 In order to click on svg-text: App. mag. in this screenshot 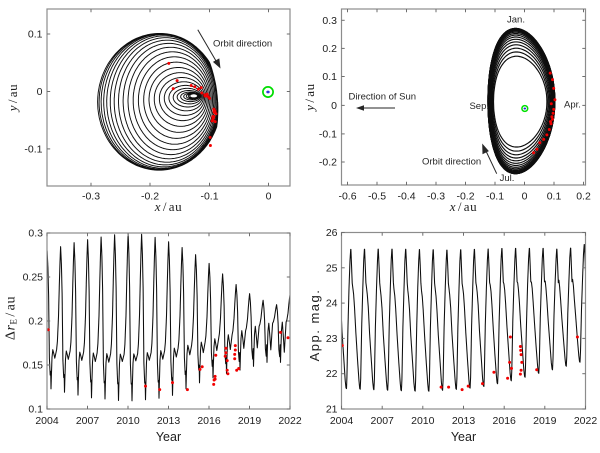, I will do `click(314, 325)`.